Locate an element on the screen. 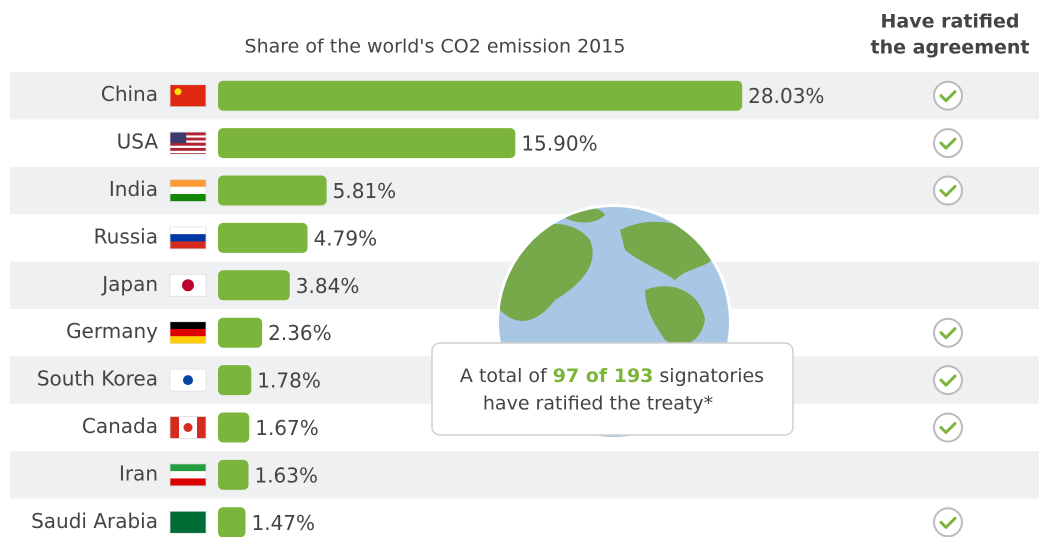 This screenshot has height=537, width=1039. category-label: India is located at coordinates (133, 189).